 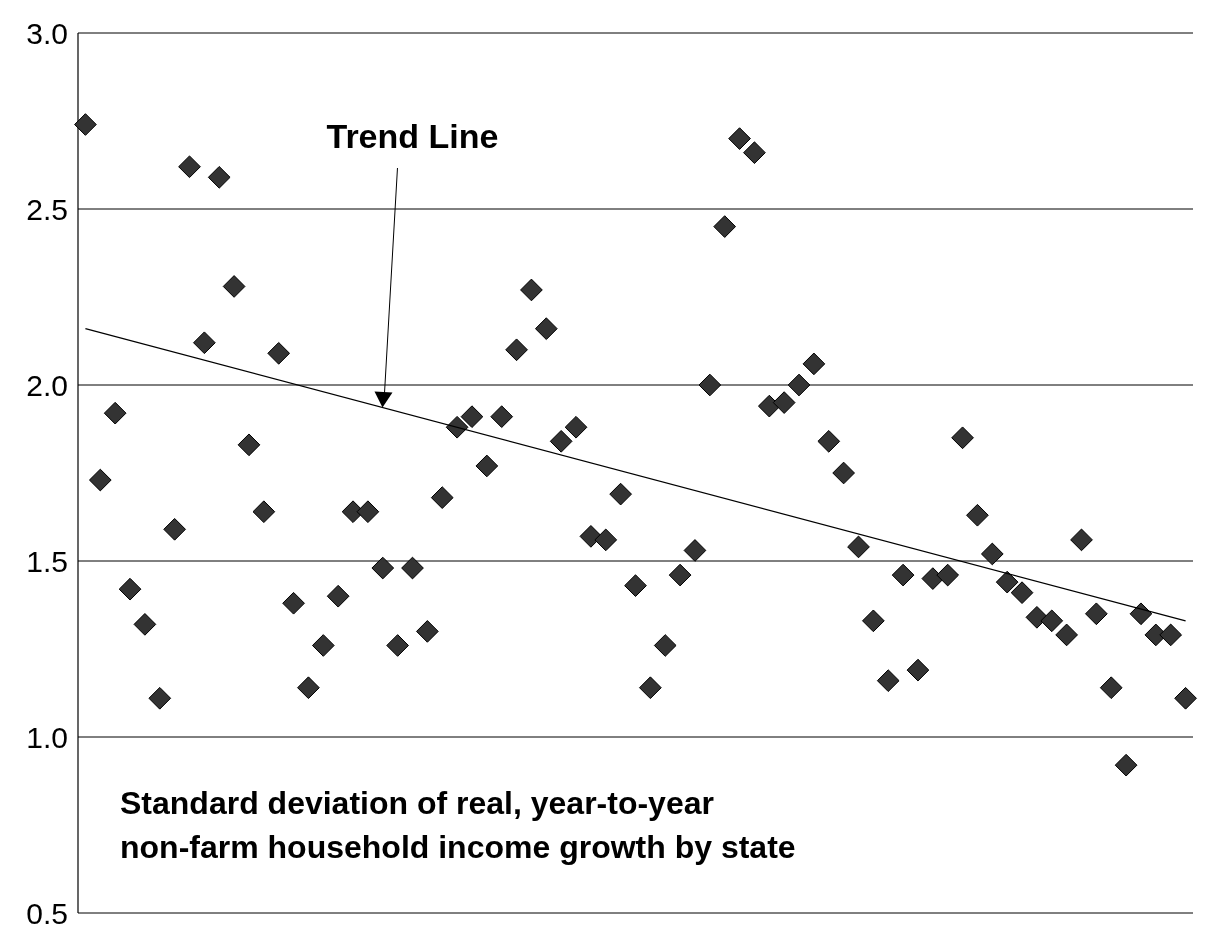 I want to click on y-tick-label: 2.0, so click(x=47, y=385).